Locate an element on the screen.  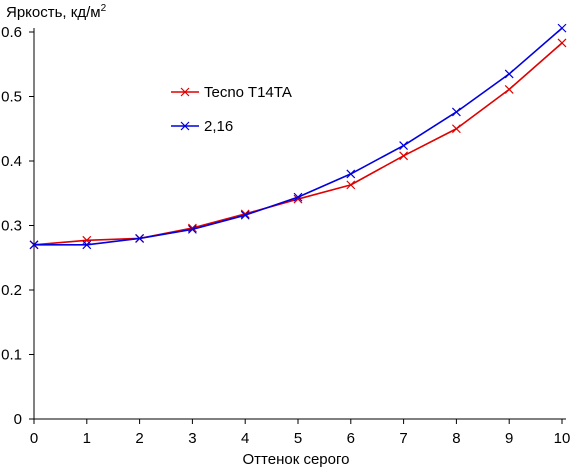
y-tick-label: 0.2 is located at coordinates (11, 290).